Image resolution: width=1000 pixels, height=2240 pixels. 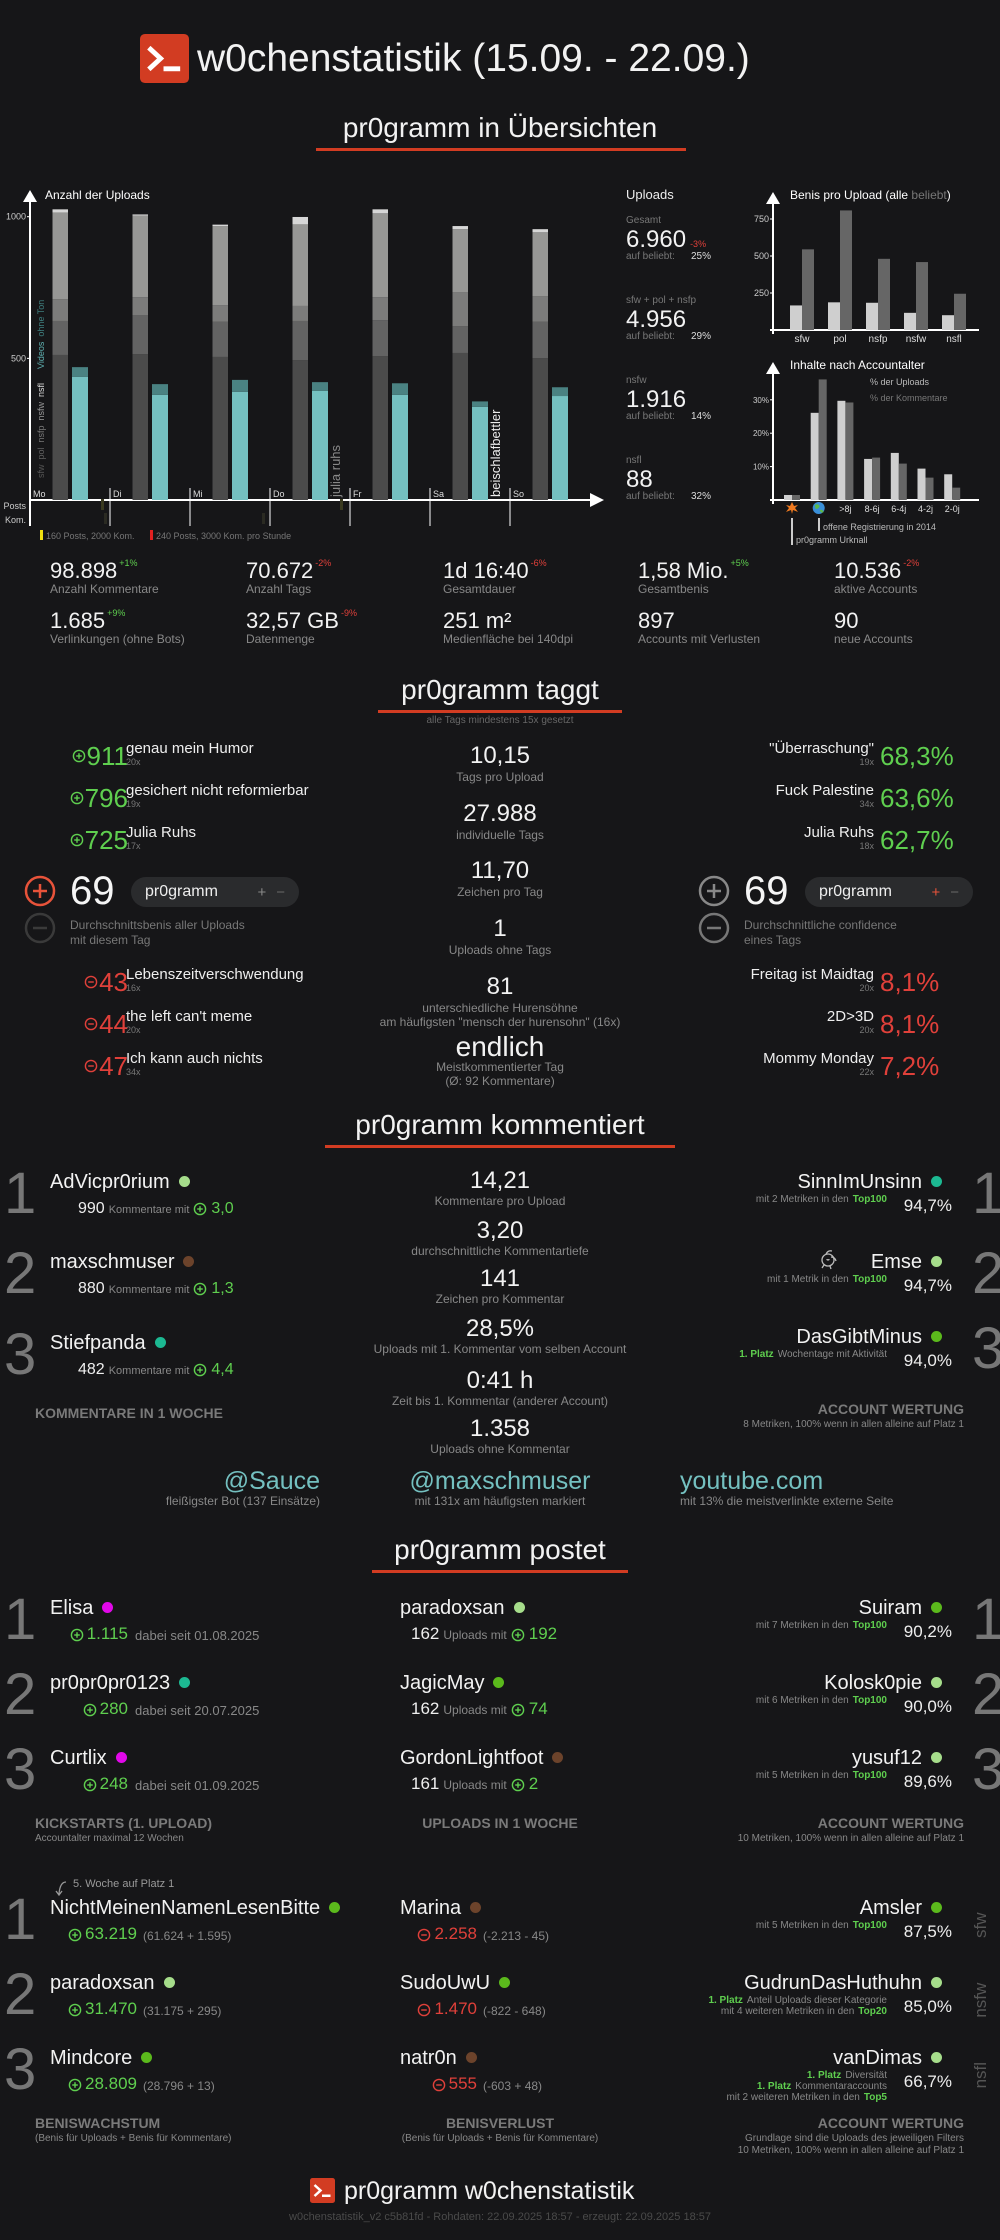 I want to click on minus-circle-icon, so click(x=424, y=2010).